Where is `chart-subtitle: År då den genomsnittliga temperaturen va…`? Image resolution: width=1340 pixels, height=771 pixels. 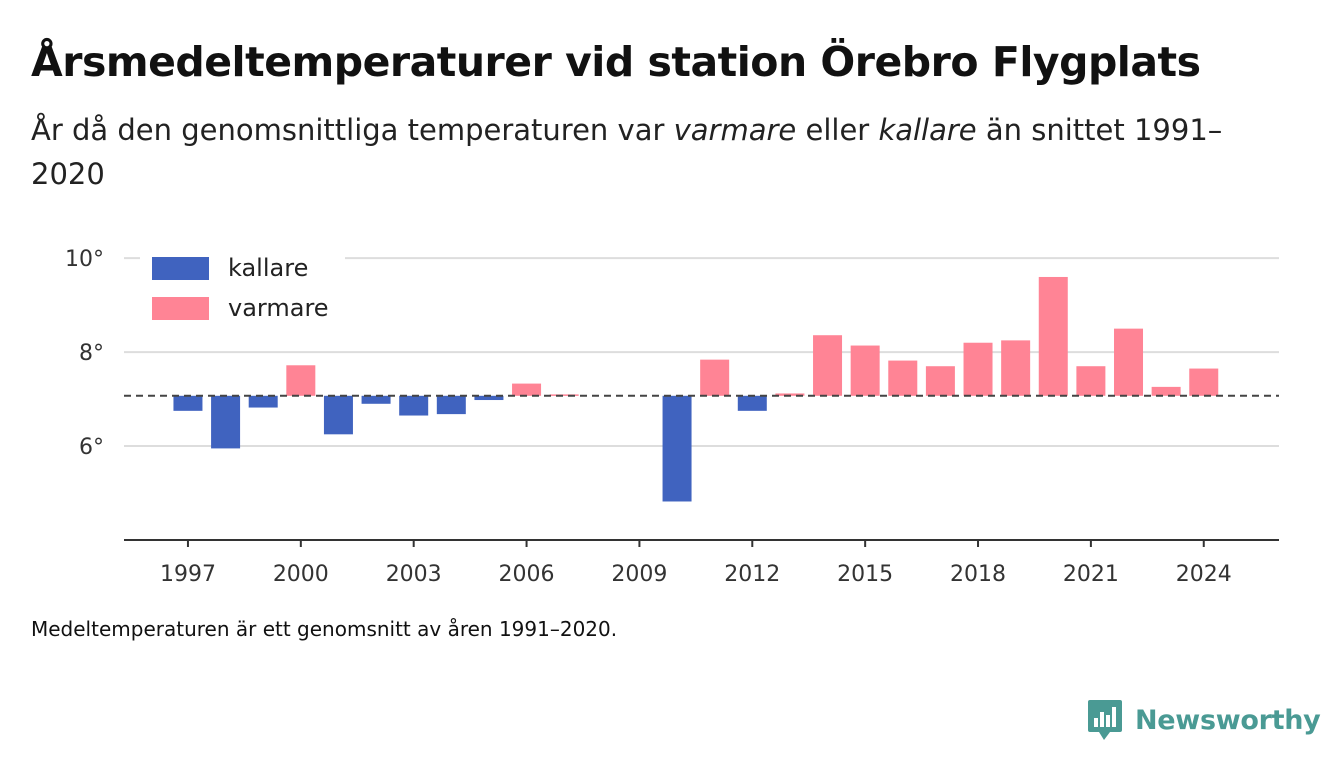 chart-subtitle: År då den genomsnittliga temperaturen va… is located at coordinates (641, 152).